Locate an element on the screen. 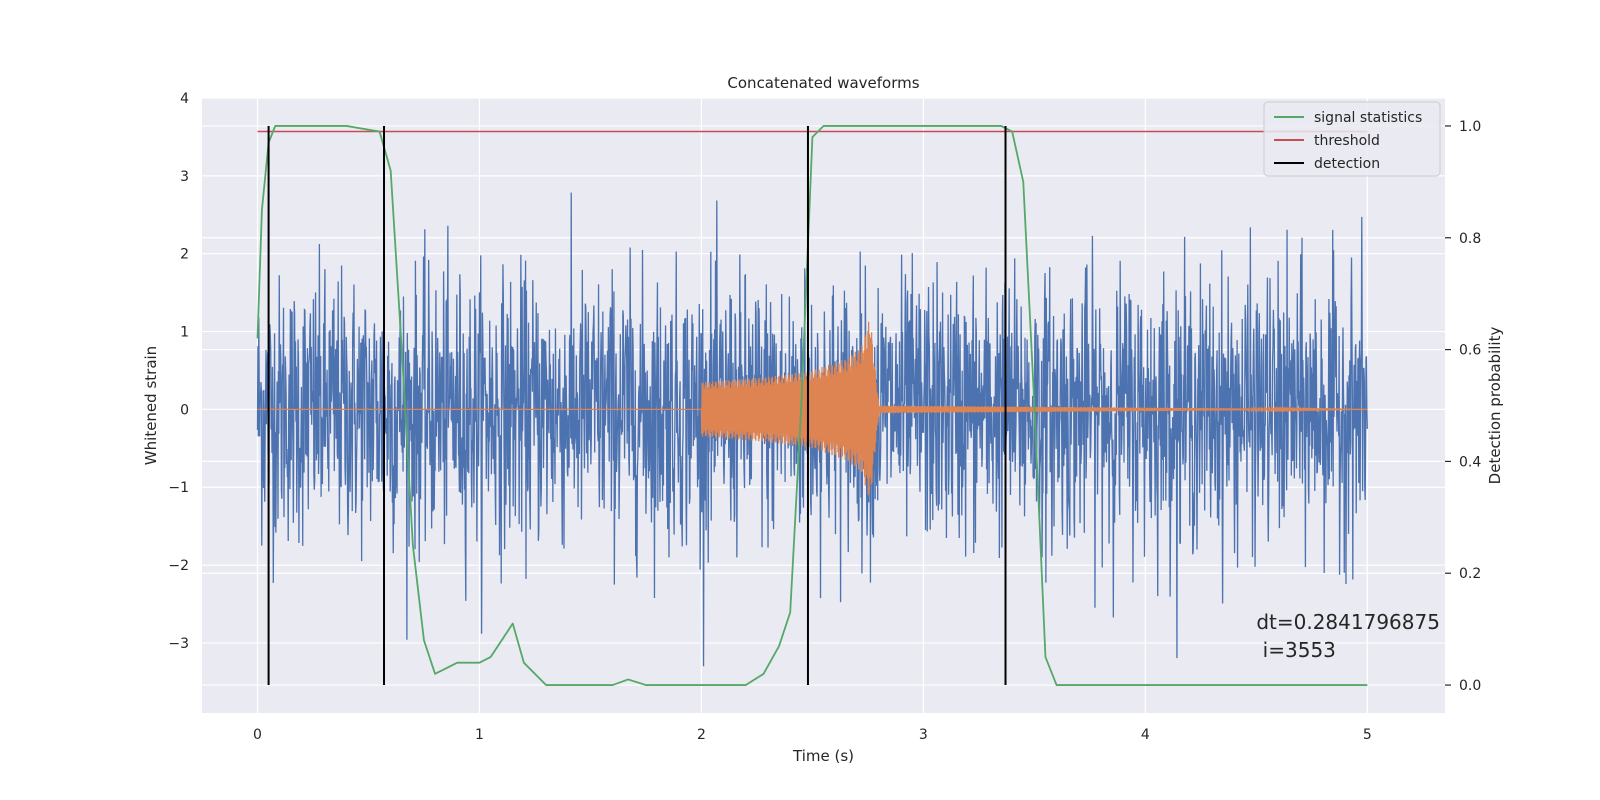  x-tick-label-2: 2 is located at coordinates (701, 735).